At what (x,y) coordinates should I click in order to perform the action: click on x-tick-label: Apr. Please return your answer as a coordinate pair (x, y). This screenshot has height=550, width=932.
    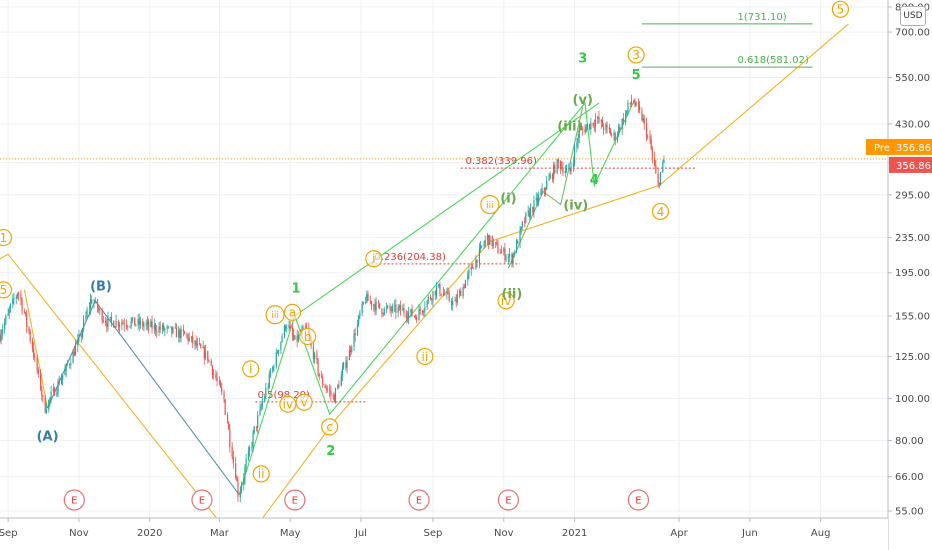
    Looking at the image, I should click on (679, 533).